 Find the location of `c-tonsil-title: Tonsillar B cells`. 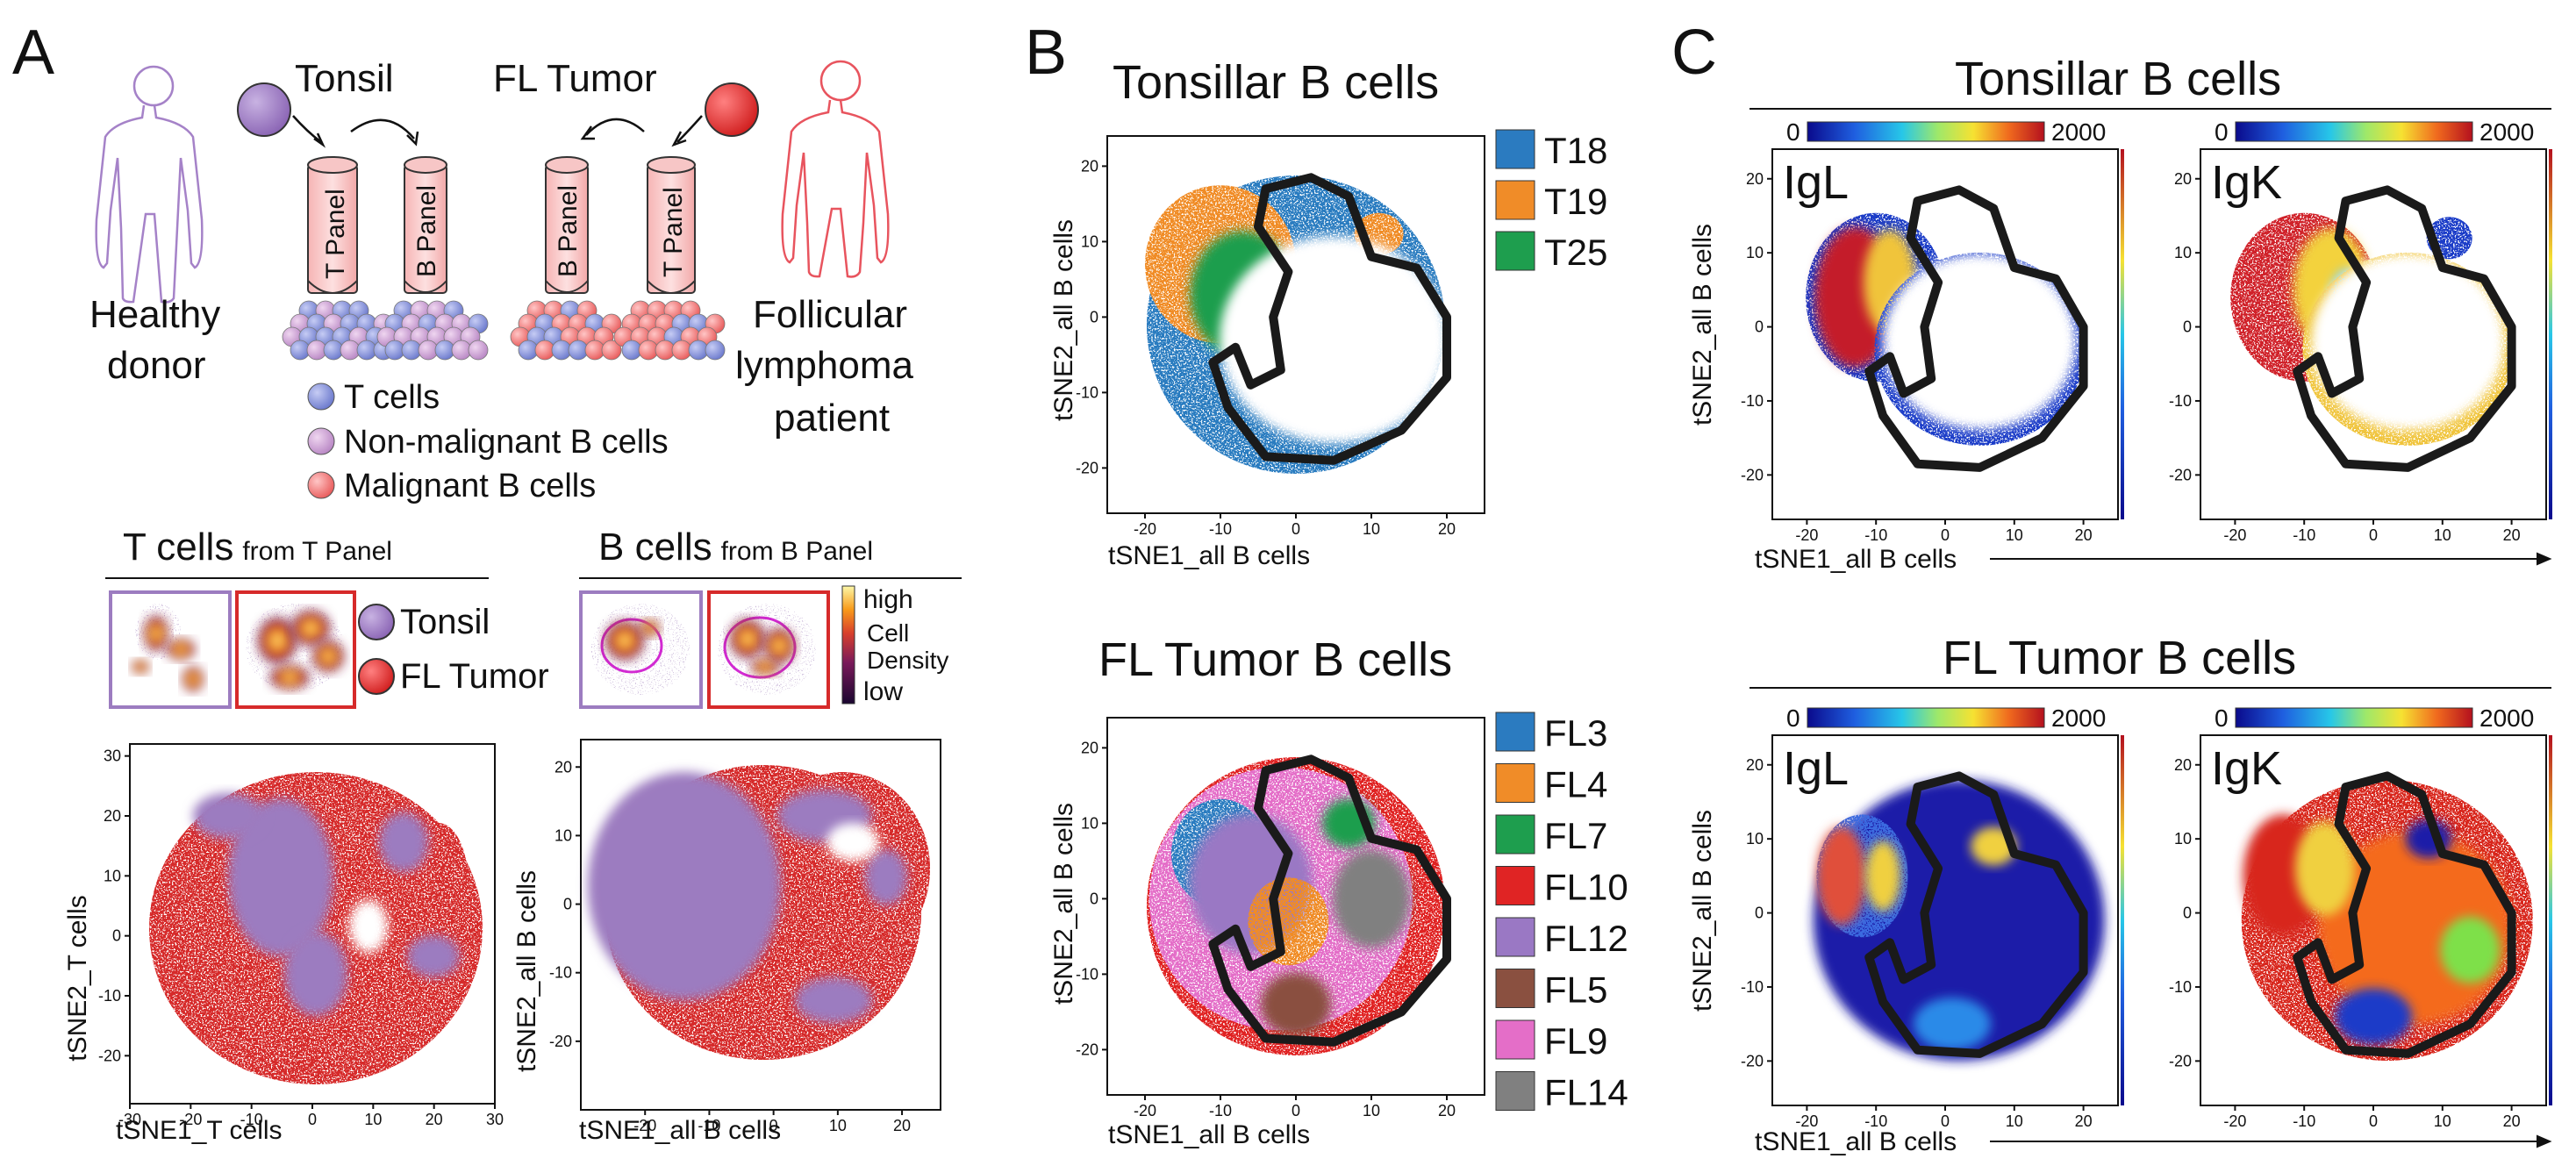

c-tonsil-title: Tonsillar B cells is located at coordinates (2118, 79).